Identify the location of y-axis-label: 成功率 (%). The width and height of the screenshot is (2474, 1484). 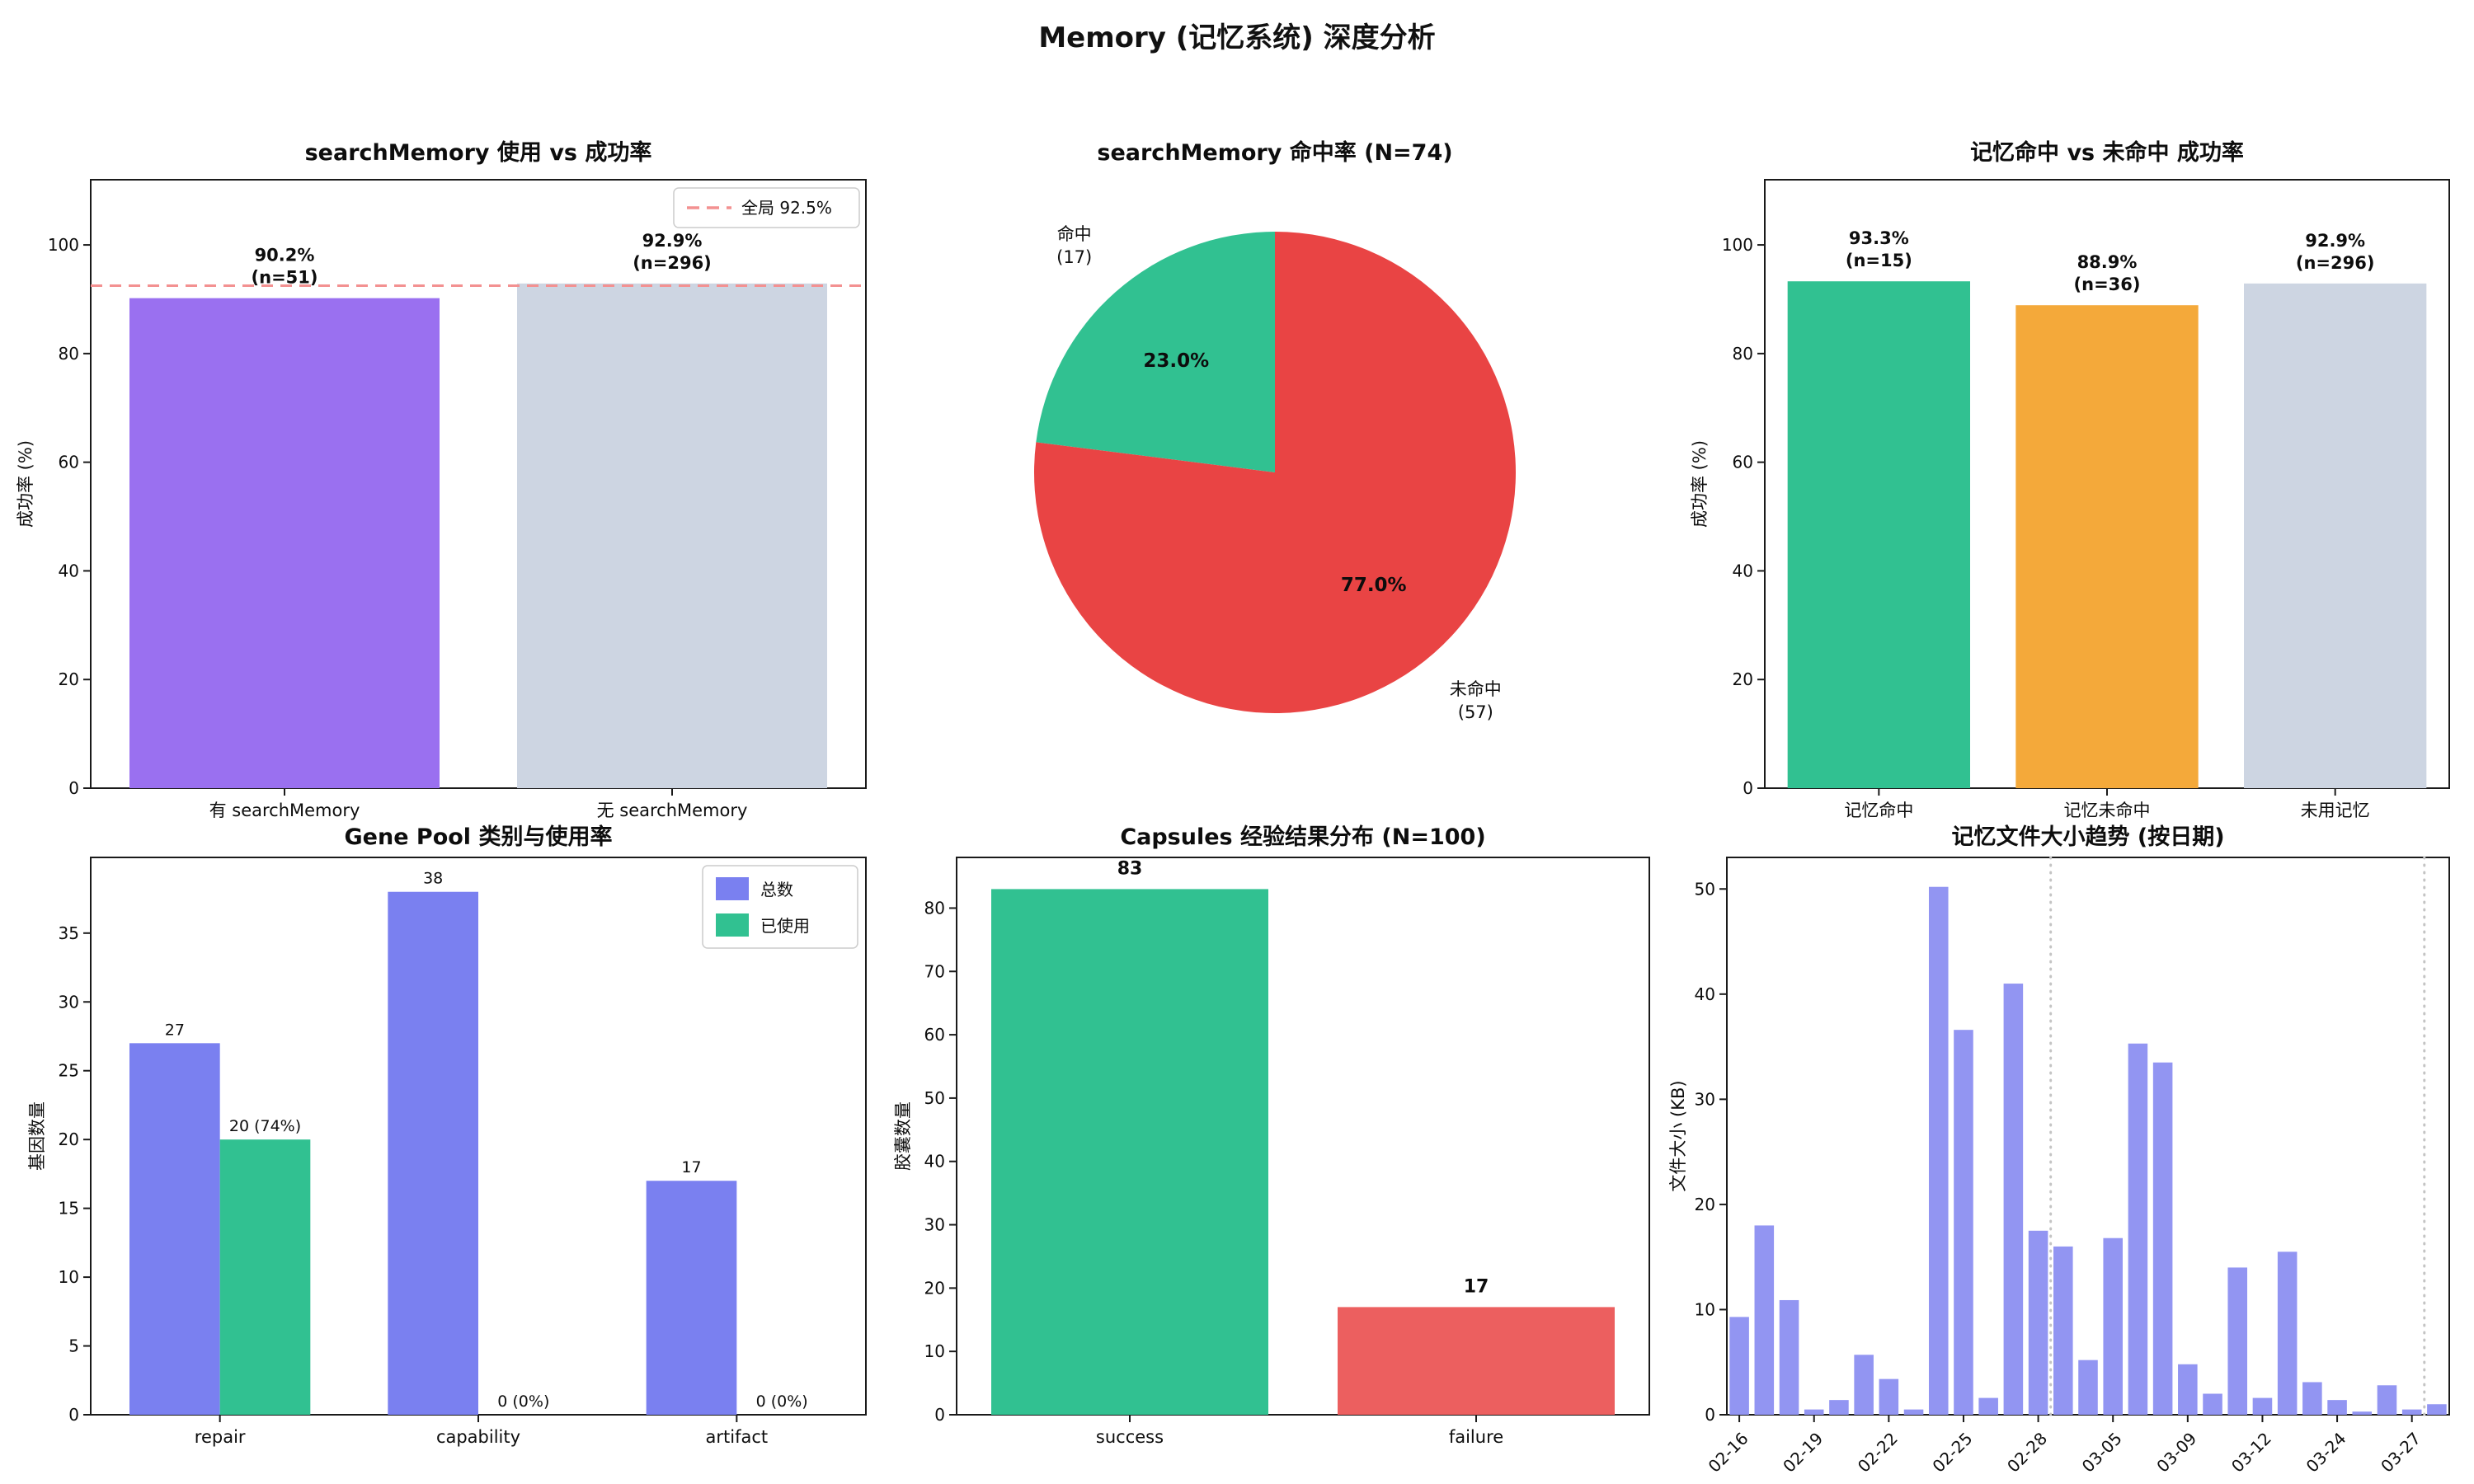
(1700, 484).